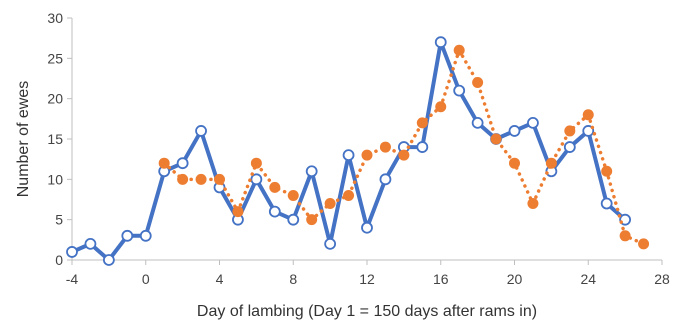  What do you see at coordinates (662, 279) in the screenshot?
I see `x-tick-label: 28` at bounding box center [662, 279].